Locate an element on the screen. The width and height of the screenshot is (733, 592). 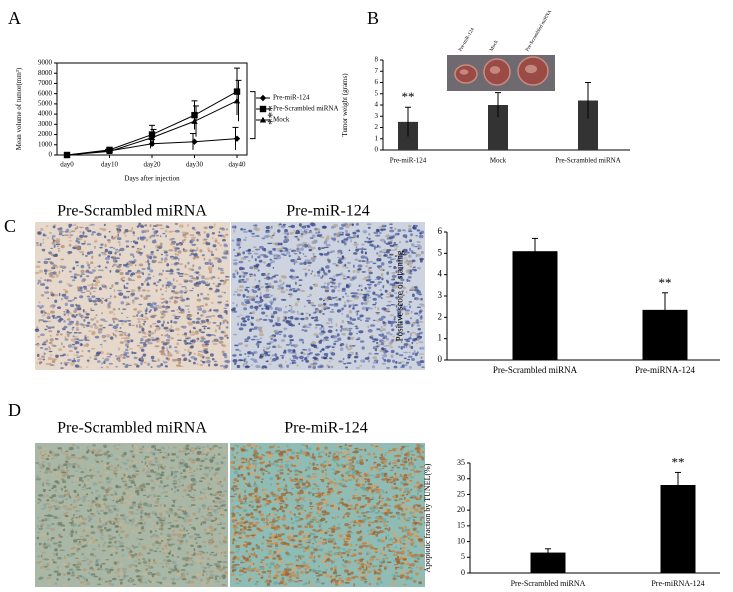
micrograph-caption: Pre-Scrambled miRNA is located at coordinates (132, 428).